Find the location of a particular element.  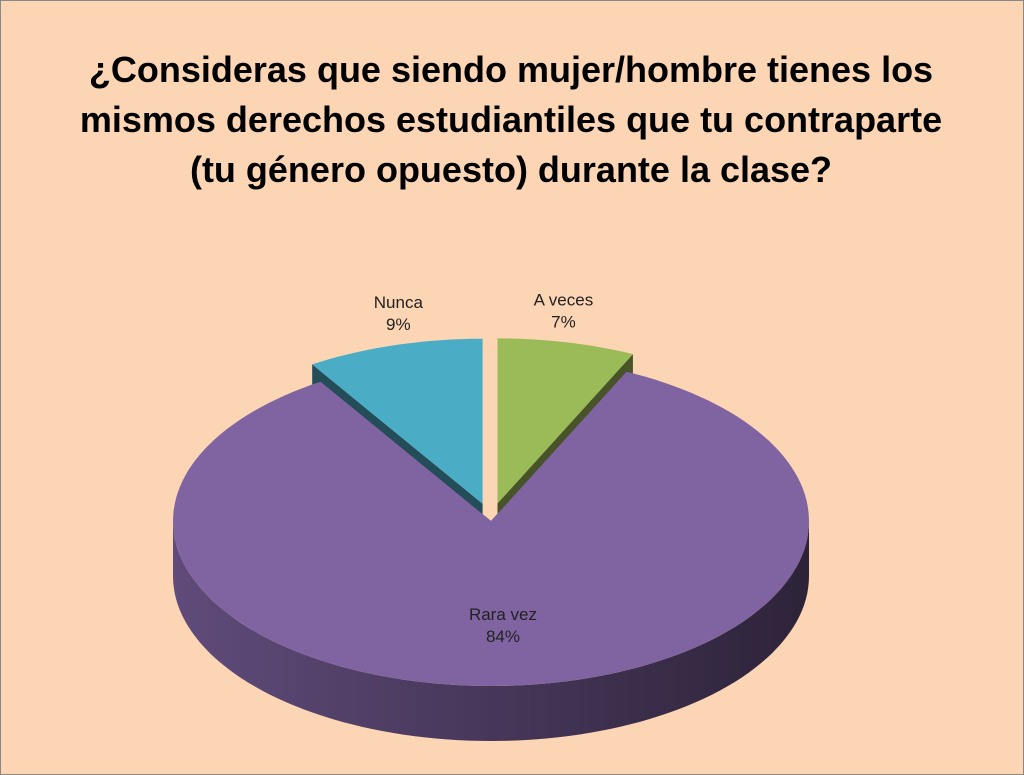

data-label-category: A veces is located at coordinates (564, 299).